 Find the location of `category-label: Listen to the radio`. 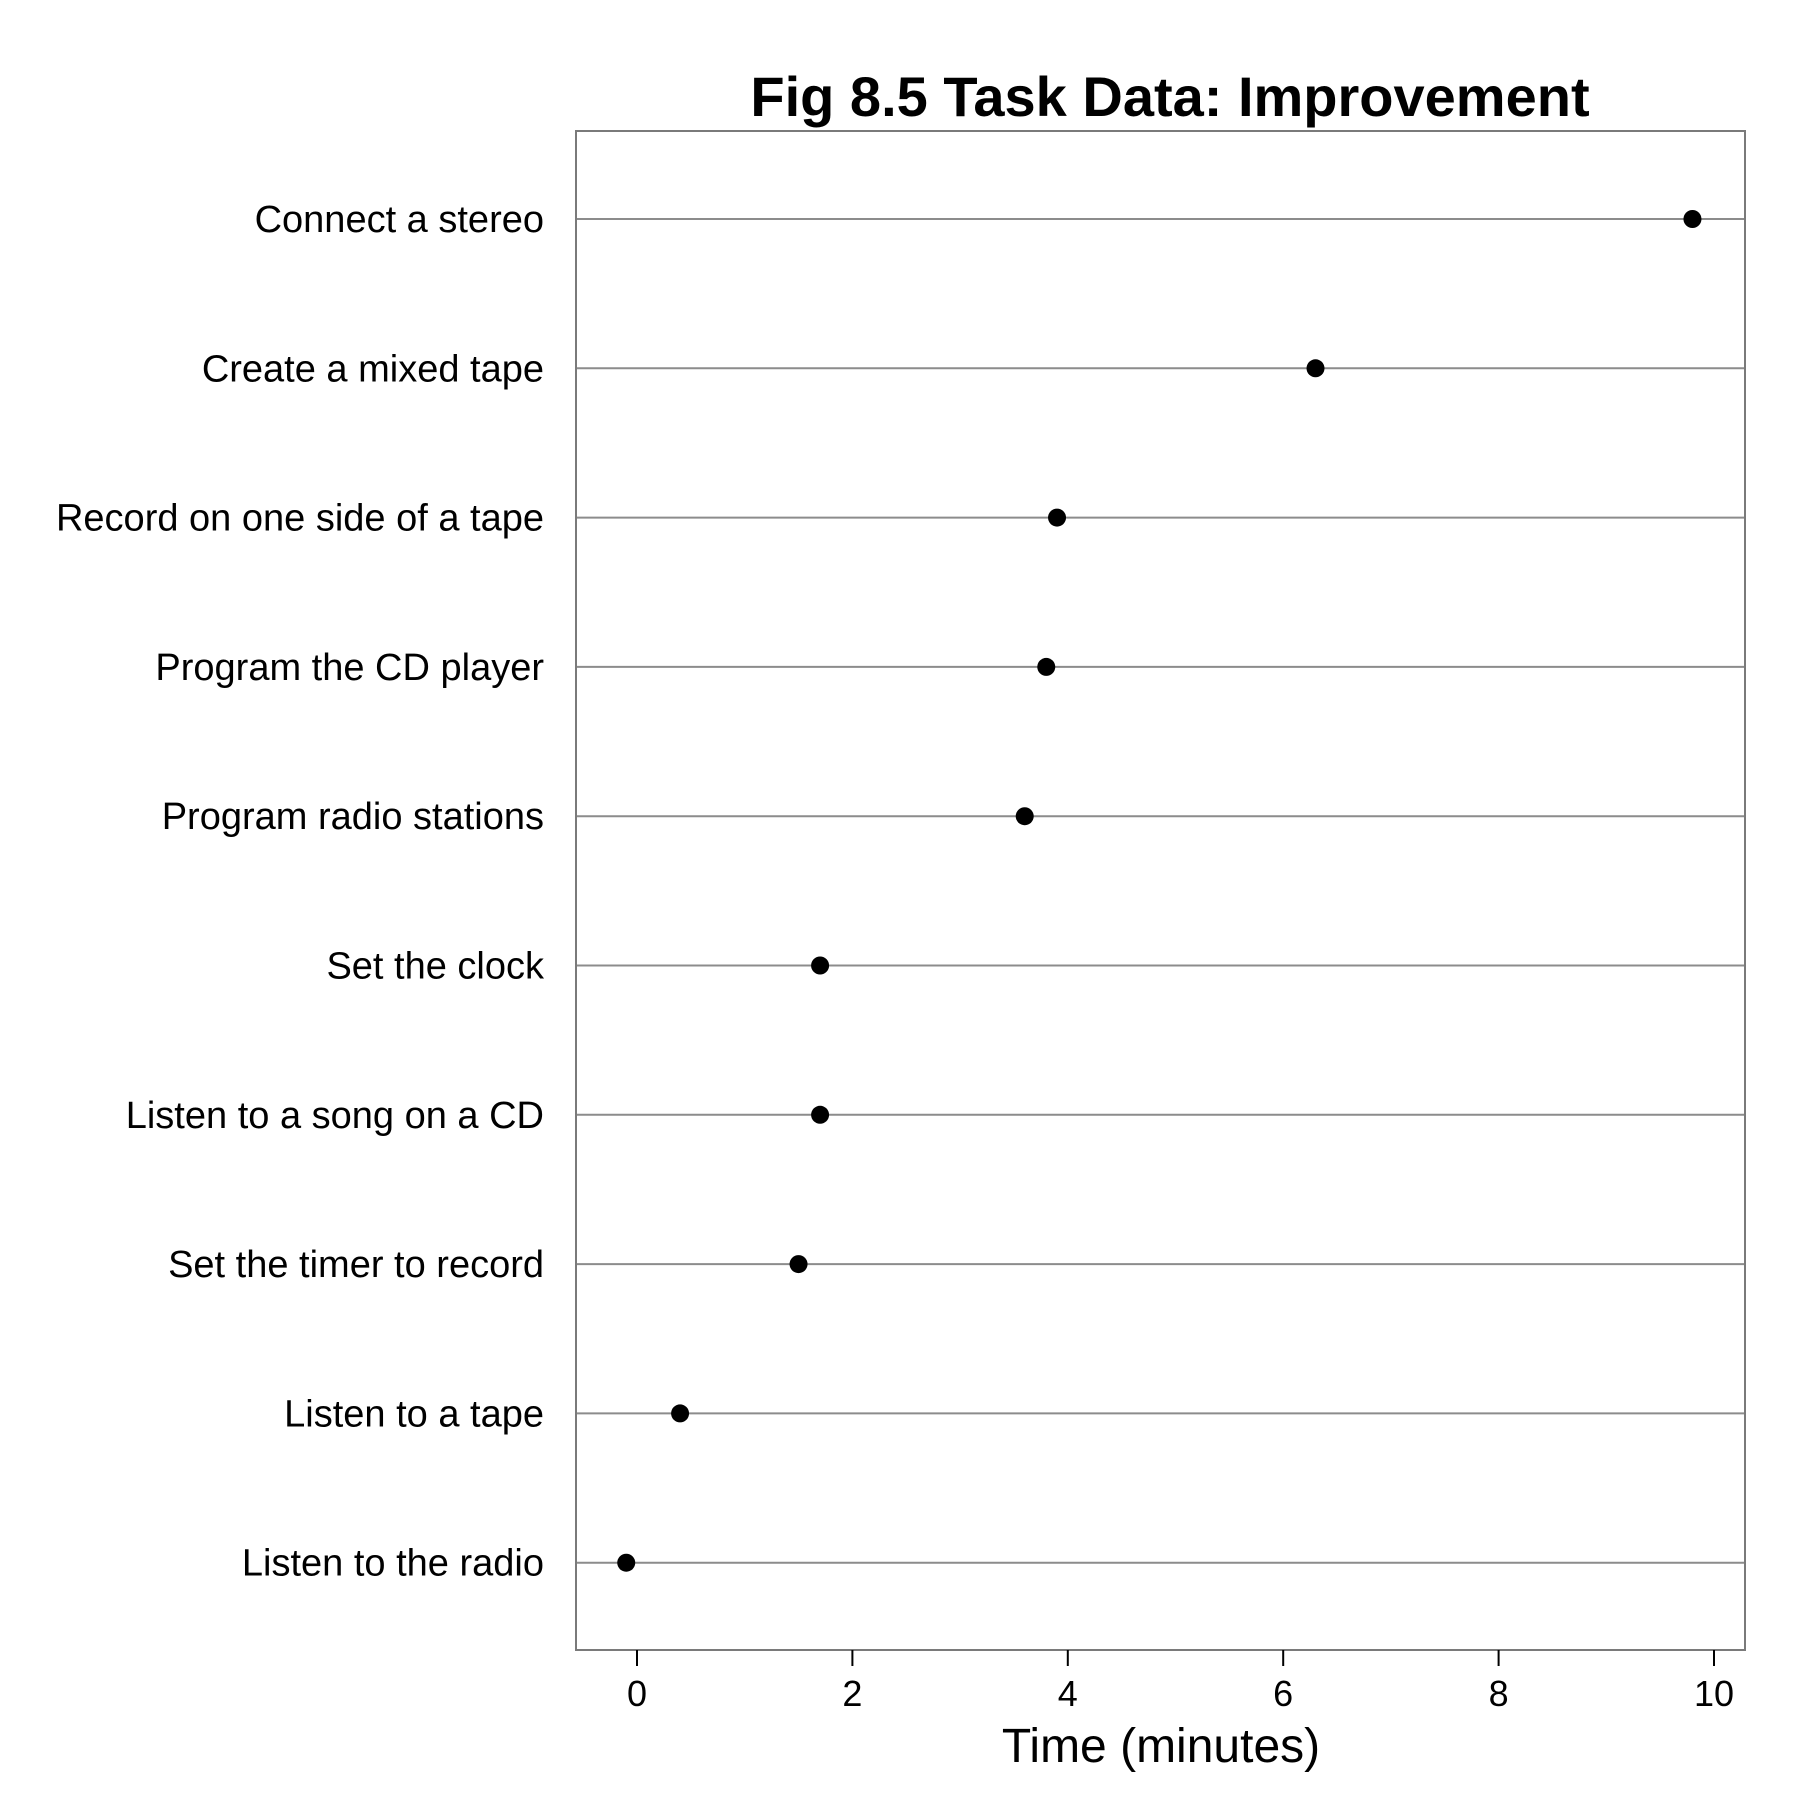

category-label: Listen to the radio is located at coordinates (393, 1564).